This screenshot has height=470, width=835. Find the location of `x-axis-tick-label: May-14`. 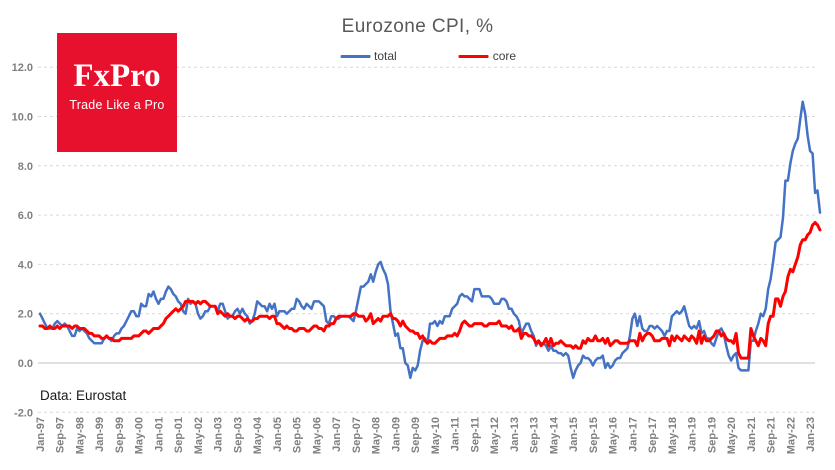

x-axis-tick-label: May-14 is located at coordinates (554, 435).